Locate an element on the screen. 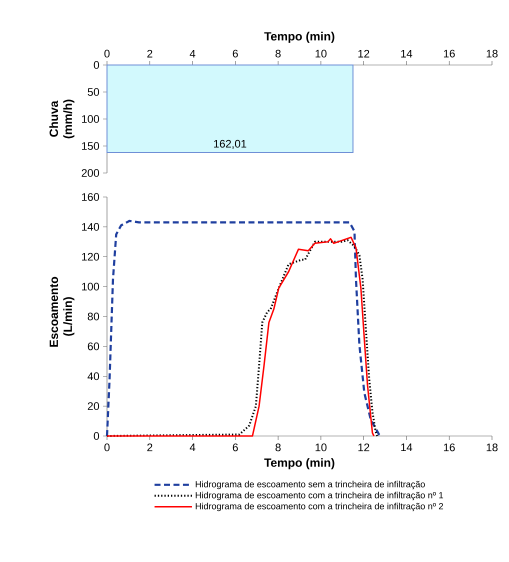 The height and width of the screenshot is (562, 509). y-tick-label: 40 is located at coordinates (94, 376).